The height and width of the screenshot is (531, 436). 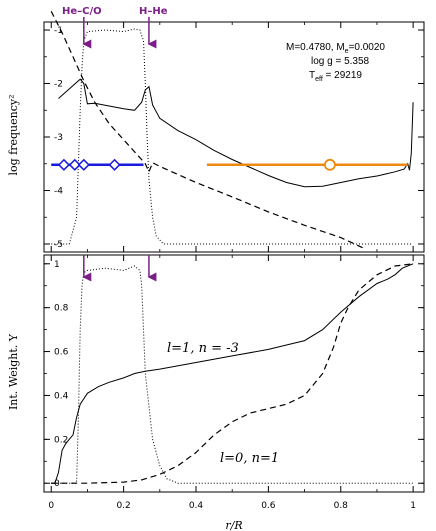 I want to click on bottom-ylabel: Int. Weight. Y, so click(x=13, y=371).